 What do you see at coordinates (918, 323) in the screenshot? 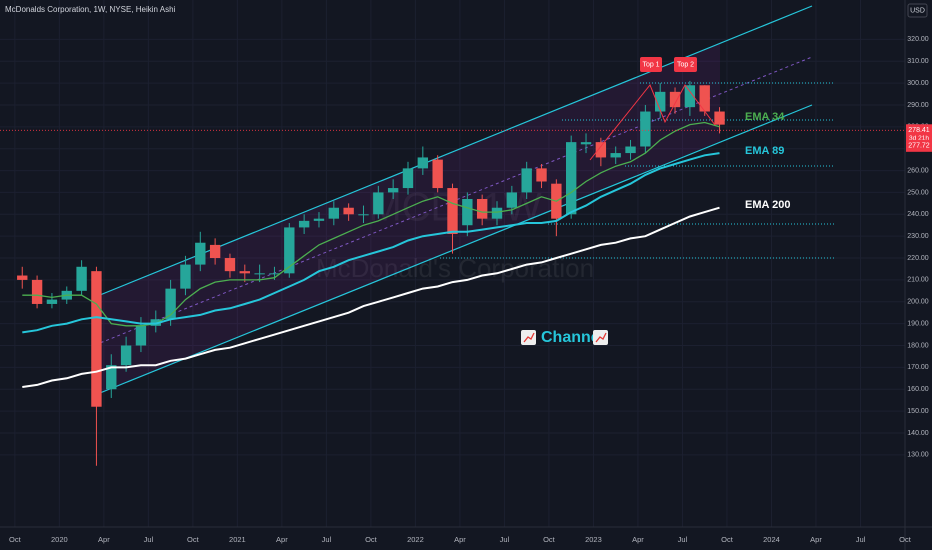
I see `y-tick-label: 190.00` at bounding box center [918, 323].